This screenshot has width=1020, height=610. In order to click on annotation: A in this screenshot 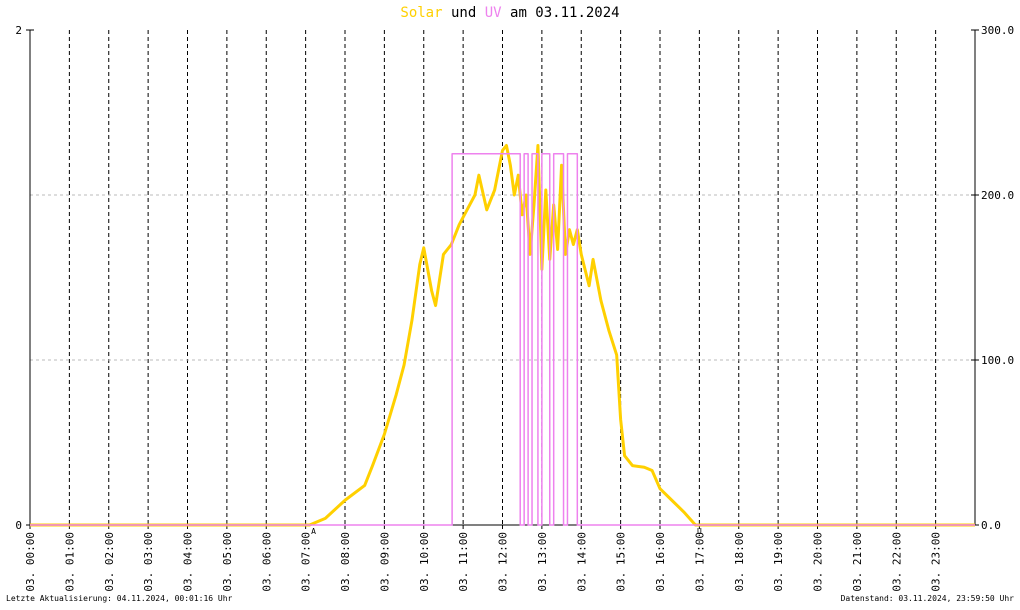, I will do `click(313, 531)`.